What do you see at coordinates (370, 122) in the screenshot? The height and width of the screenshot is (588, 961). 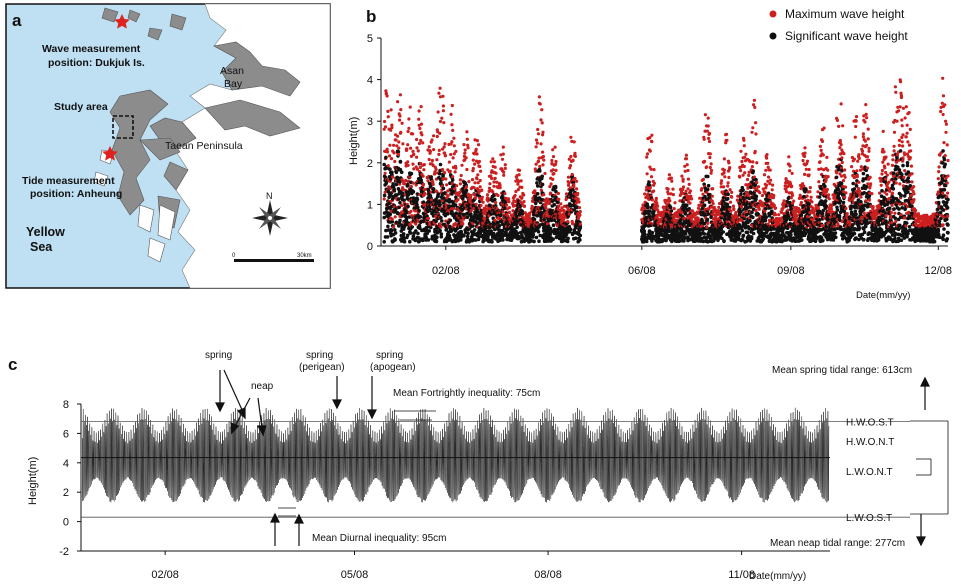 I see `b-ytick-label: 3` at bounding box center [370, 122].